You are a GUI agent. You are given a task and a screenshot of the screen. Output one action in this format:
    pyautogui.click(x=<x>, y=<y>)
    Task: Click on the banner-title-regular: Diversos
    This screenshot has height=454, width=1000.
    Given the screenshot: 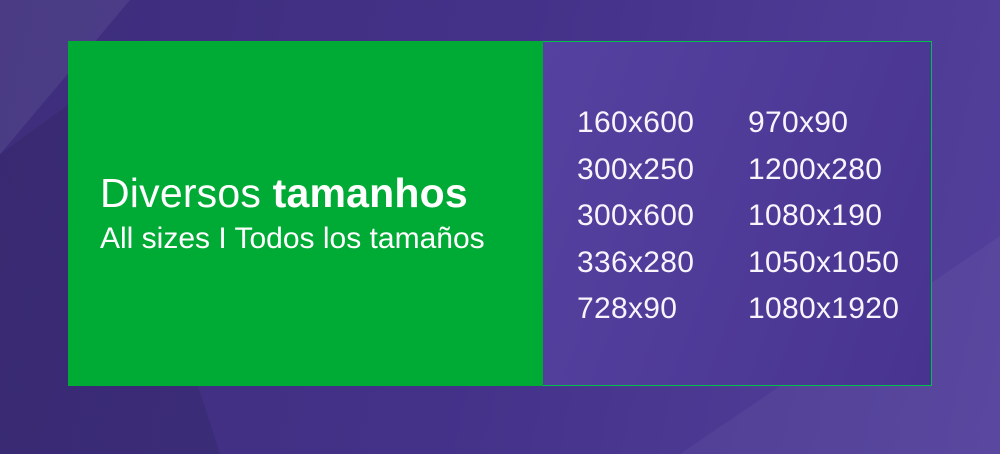 What is the action you would take?
    pyautogui.click(x=181, y=192)
    